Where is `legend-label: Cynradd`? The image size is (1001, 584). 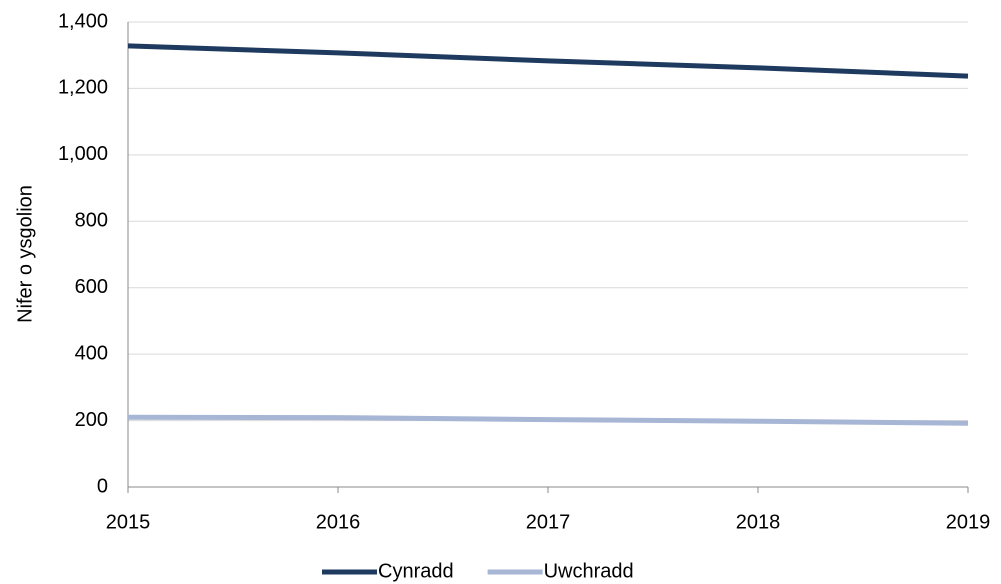
legend-label: Cynradd is located at coordinates (416, 571).